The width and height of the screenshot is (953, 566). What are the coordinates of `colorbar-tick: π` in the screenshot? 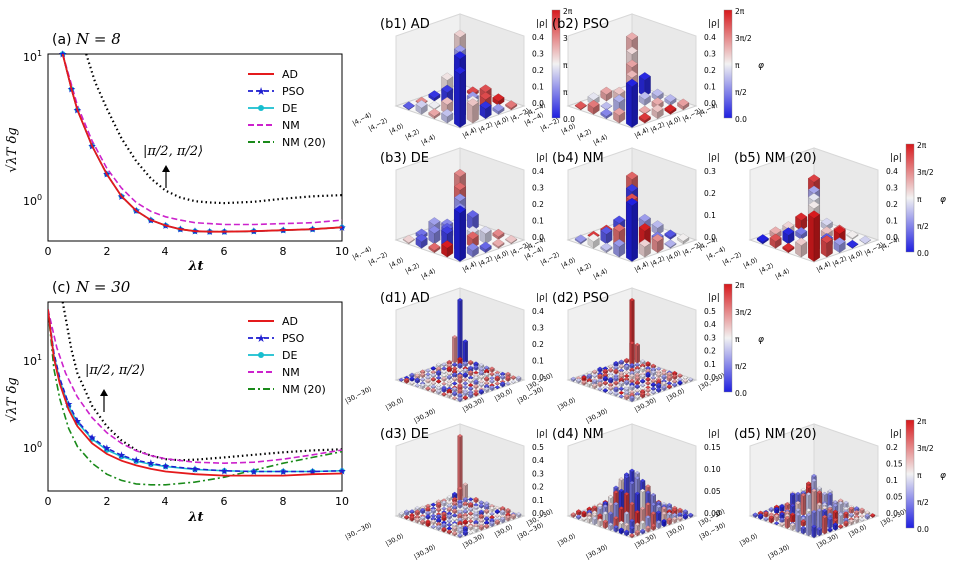 It's located at (919, 475).